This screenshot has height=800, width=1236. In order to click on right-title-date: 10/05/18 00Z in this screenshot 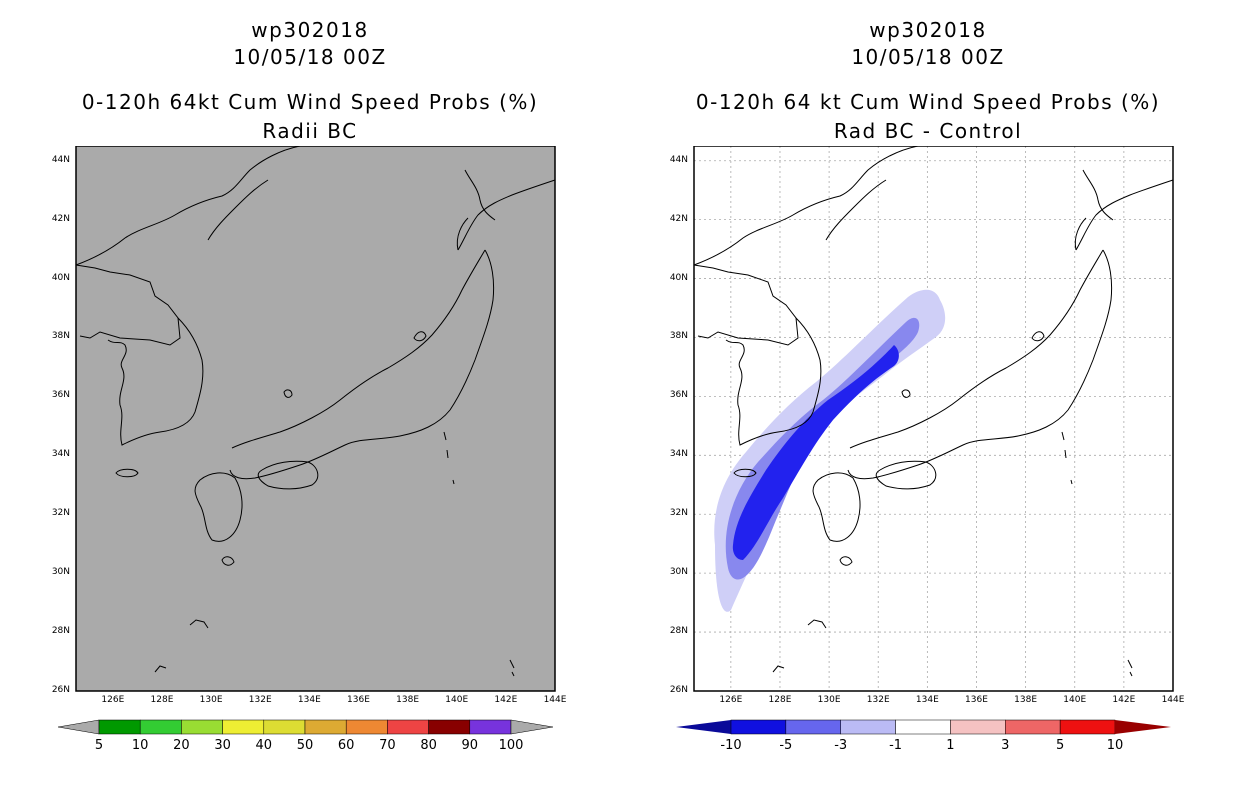, I will do `click(928, 57)`.